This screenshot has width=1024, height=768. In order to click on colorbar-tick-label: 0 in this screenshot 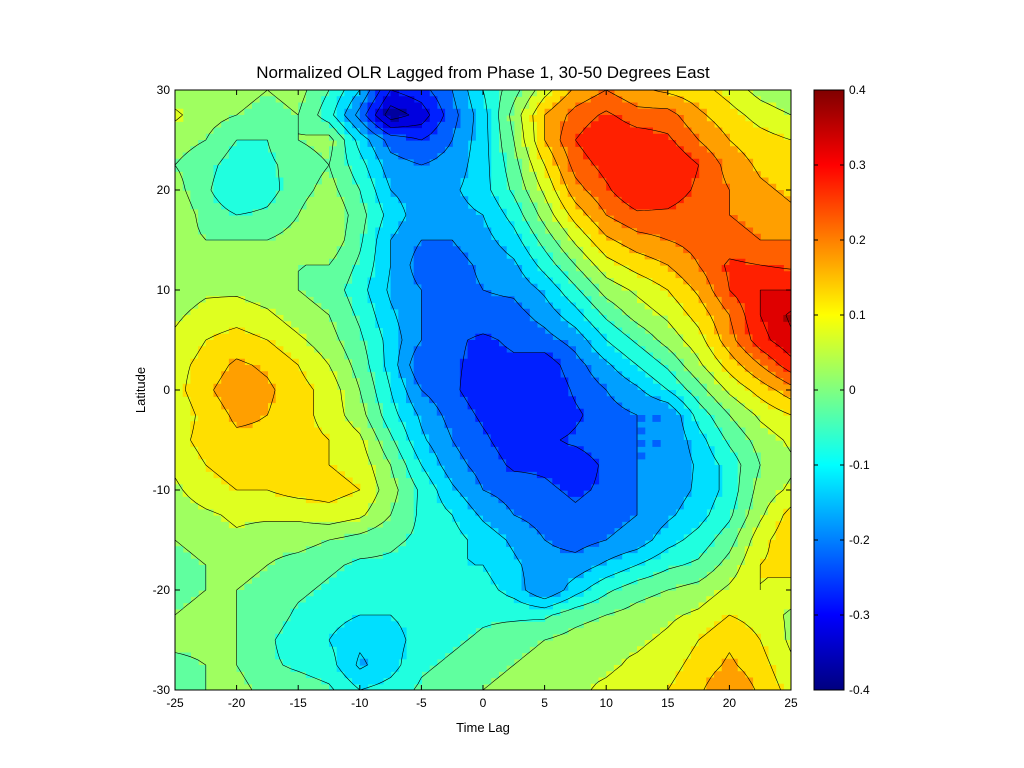, I will do `click(852, 390)`.